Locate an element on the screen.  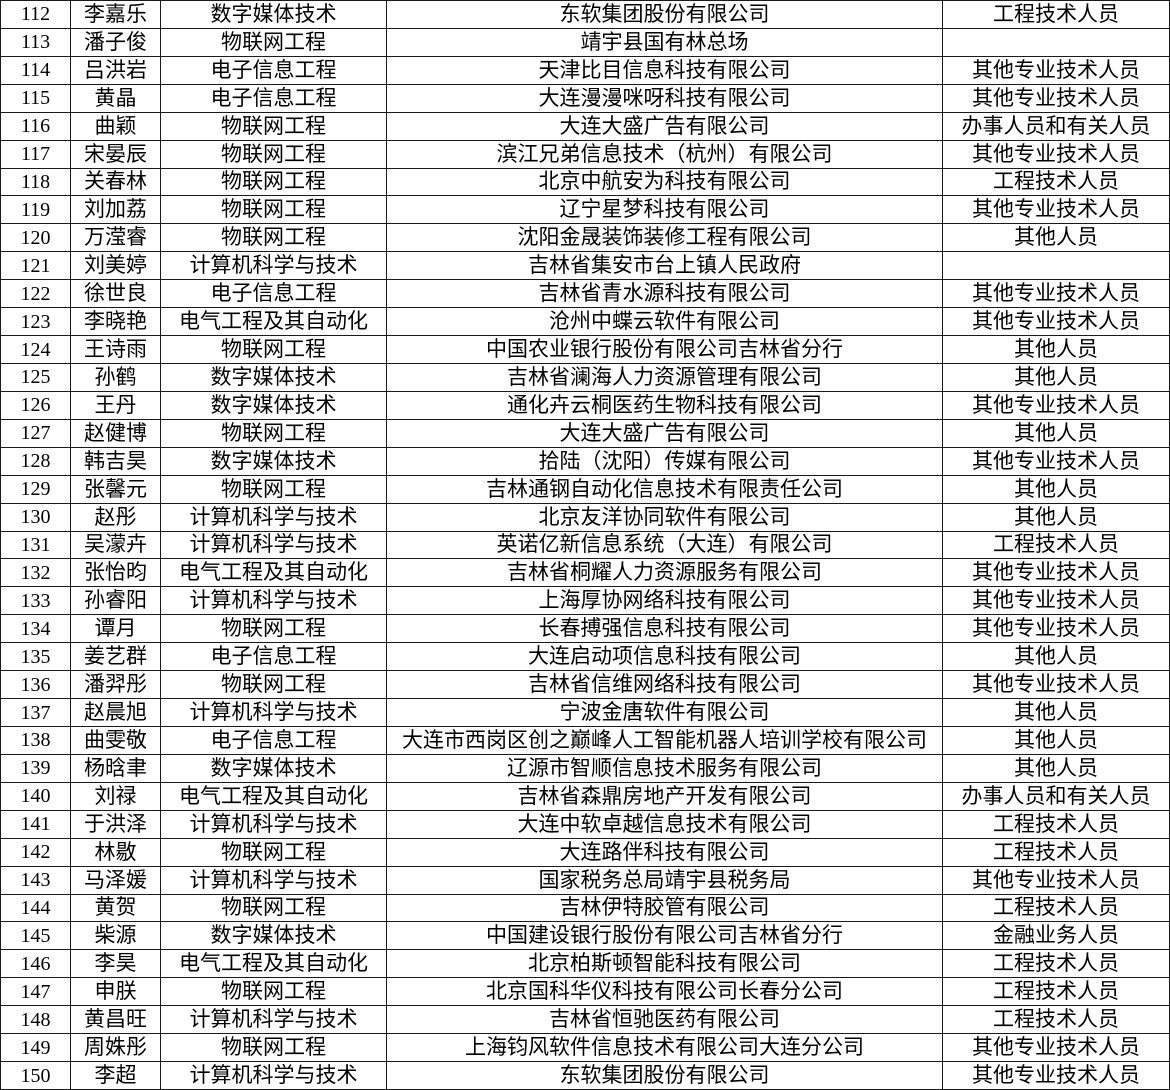
table-row: 128 韩吉昊 数字媒体技术 拾陆（沈阳）传媒有限公司 其他专业技术人员 is located at coordinates (585, 461).